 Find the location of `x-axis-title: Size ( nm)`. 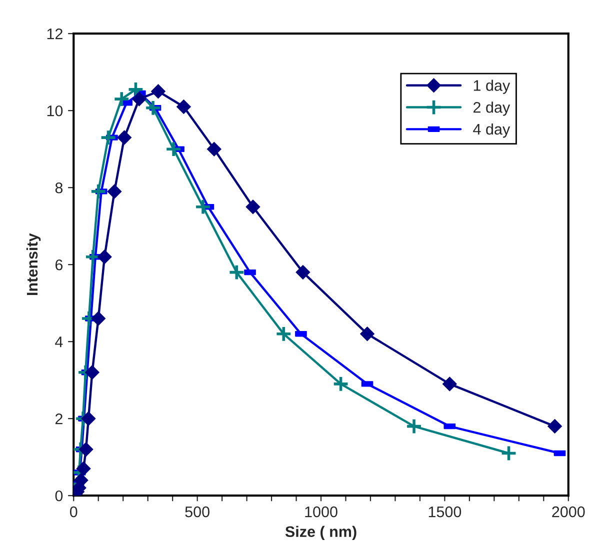

x-axis-title: Size ( nm) is located at coordinates (320, 533).